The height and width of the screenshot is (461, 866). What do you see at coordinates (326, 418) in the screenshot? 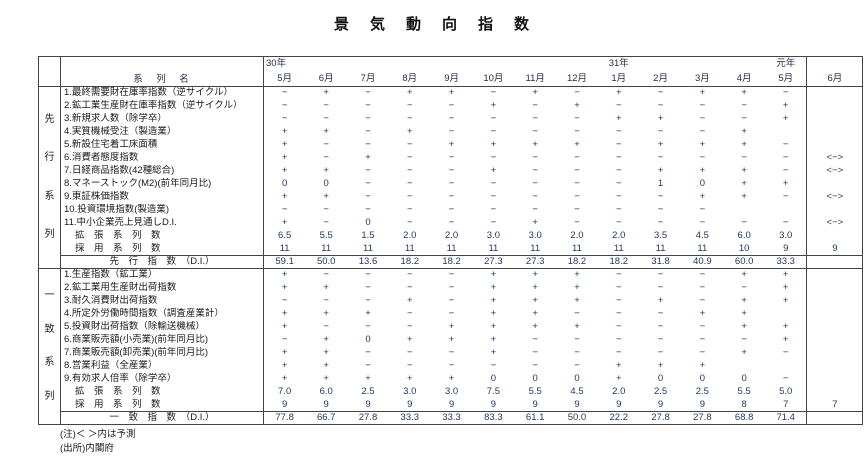
I see `di-value-cell: 66.7` at bounding box center [326, 418].